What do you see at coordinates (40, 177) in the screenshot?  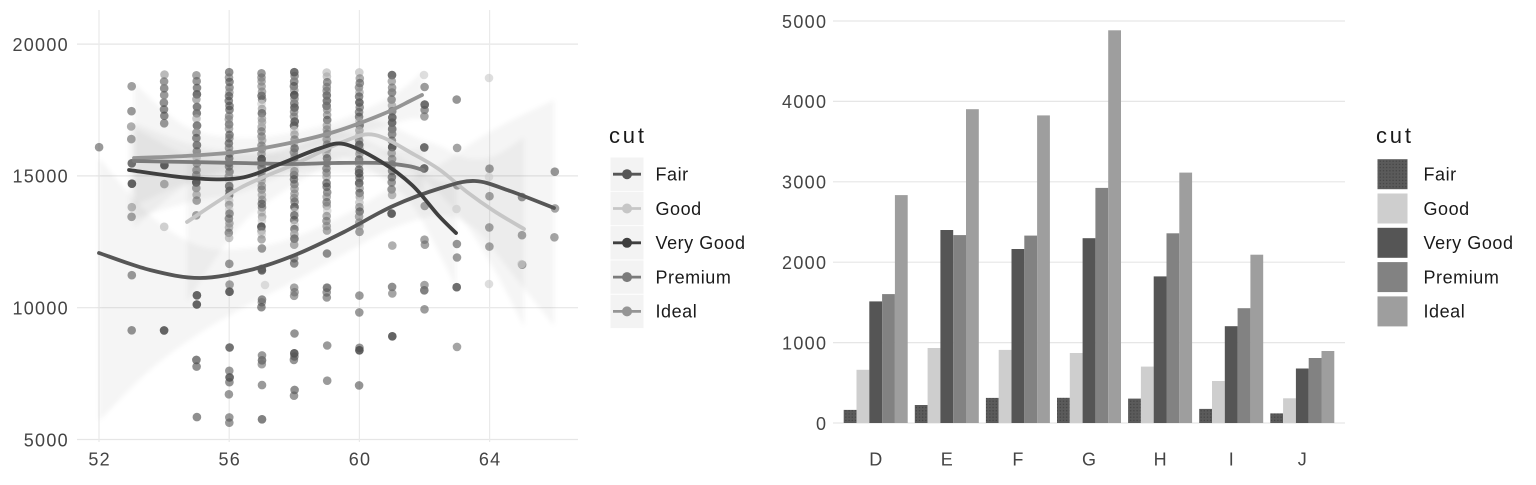 I see `svg-text: 15000` at bounding box center [40, 177].